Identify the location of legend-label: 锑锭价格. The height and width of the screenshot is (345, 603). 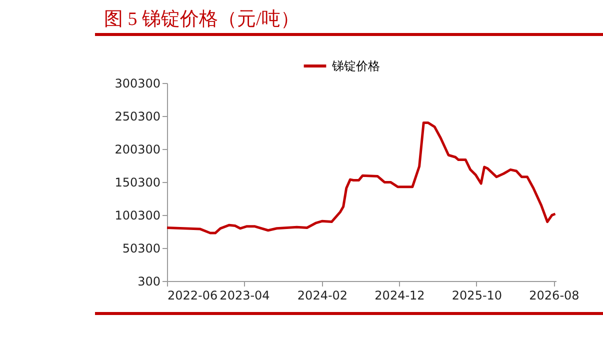
(355, 66).